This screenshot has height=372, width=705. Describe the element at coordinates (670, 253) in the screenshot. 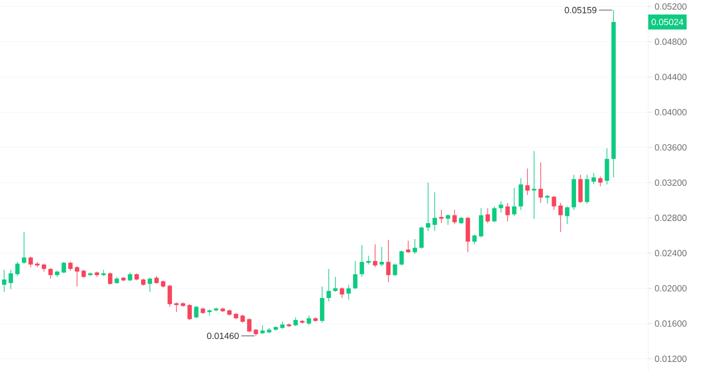

I see `y-tick-label: 0.02400` at that location.